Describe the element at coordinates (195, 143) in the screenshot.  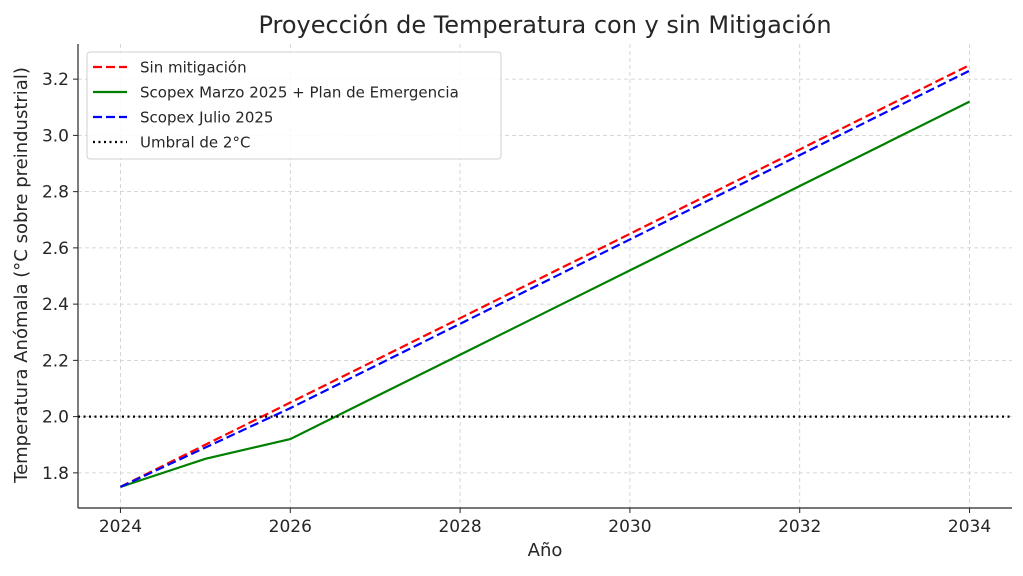
I see `legend-label: Umbral de 2°C` at that location.